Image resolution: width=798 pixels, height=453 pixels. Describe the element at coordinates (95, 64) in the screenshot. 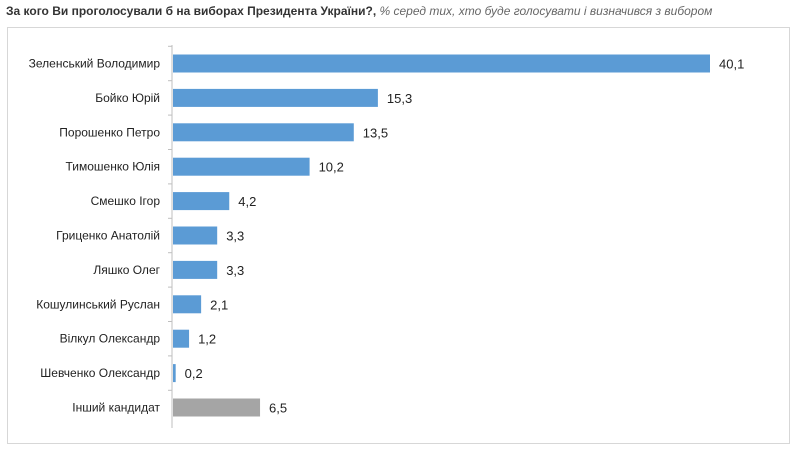

I see `category-label: Зеленський Володимир` at that location.